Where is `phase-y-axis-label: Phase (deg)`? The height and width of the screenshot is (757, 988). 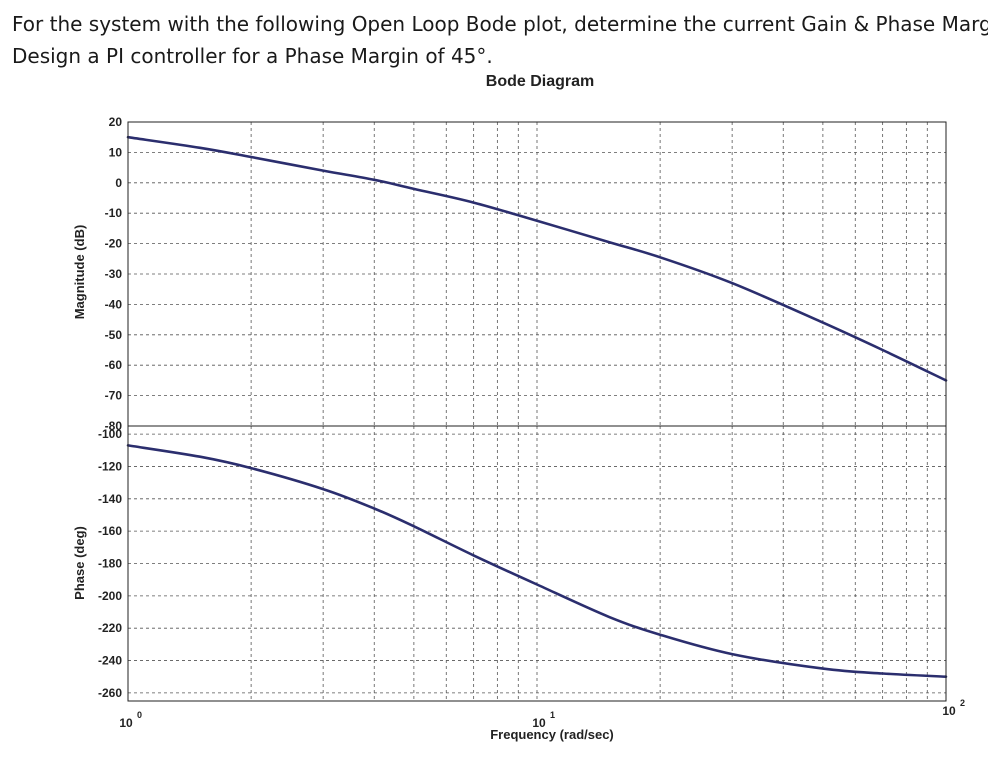
phase-y-axis-label: Phase (deg) is located at coordinates (79, 563).